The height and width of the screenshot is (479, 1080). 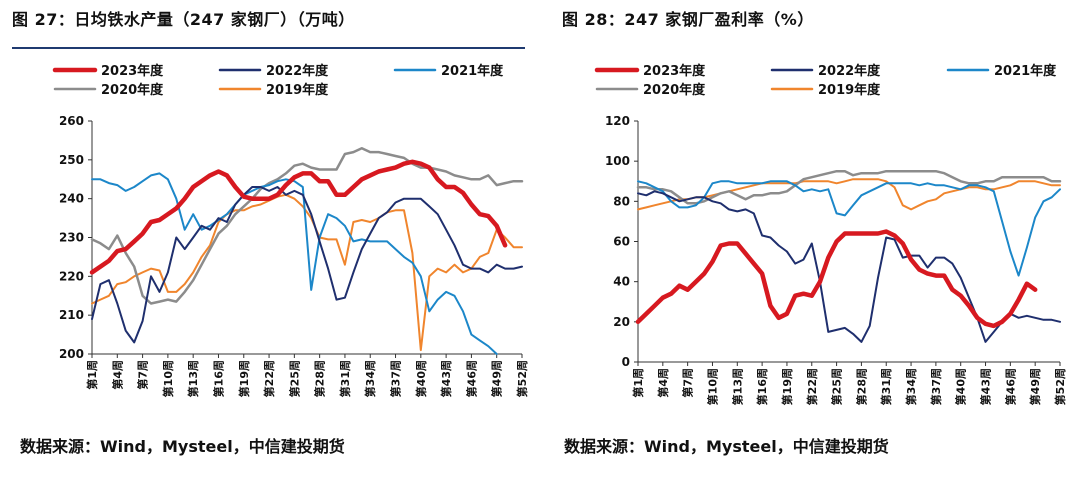 What do you see at coordinates (621, 322) in the screenshot?
I see `y-tick-label: 20` at bounding box center [621, 322].